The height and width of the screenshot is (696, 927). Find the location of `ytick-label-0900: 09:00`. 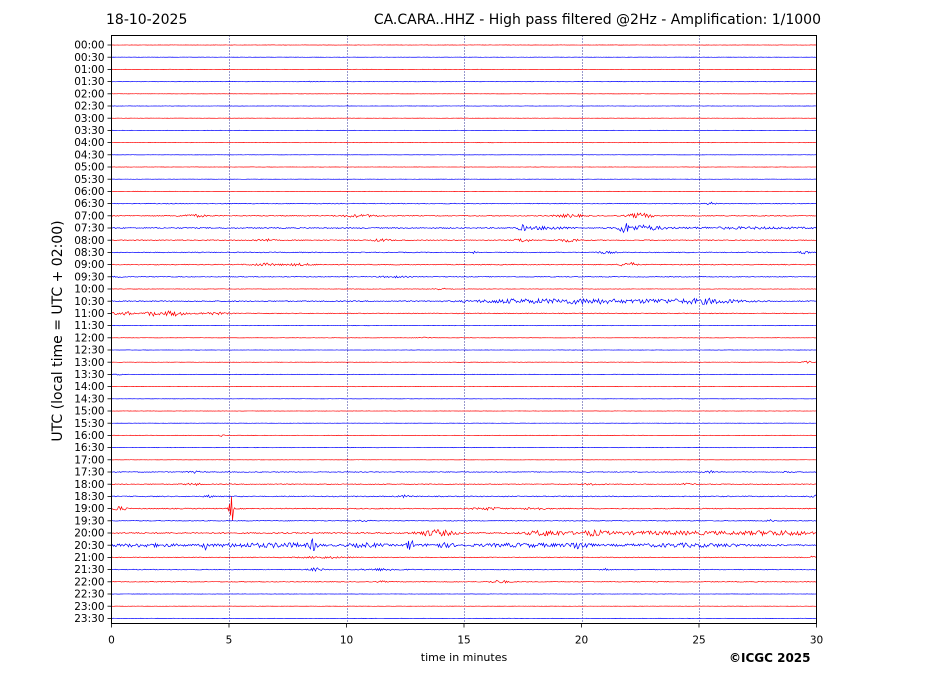

ytick-label-0900: 09:00 is located at coordinates (89, 265).